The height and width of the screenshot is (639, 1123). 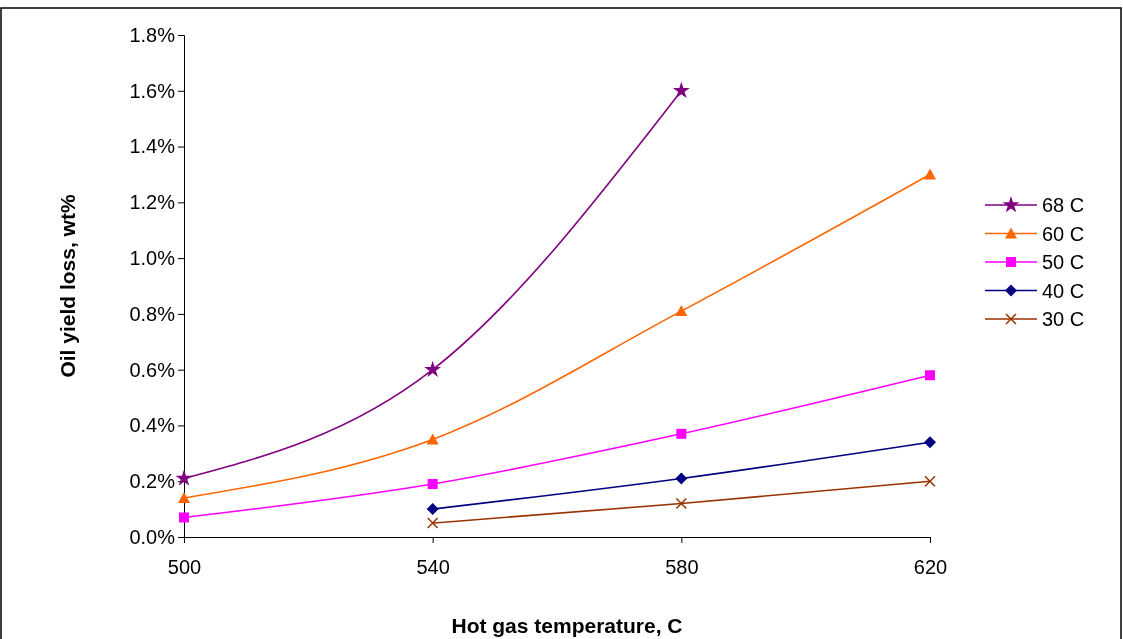 I want to click on y-axis-title: Oil yield loss, wt%, so click(x=67, y=286).